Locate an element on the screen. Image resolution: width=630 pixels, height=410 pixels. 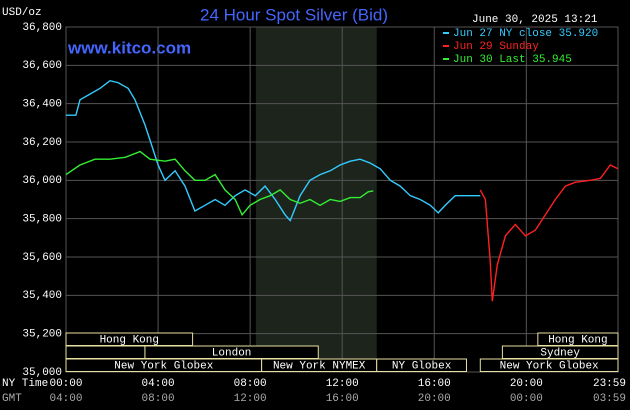
x2-tick-label: 04:00 is located at coordinates (65, 399).